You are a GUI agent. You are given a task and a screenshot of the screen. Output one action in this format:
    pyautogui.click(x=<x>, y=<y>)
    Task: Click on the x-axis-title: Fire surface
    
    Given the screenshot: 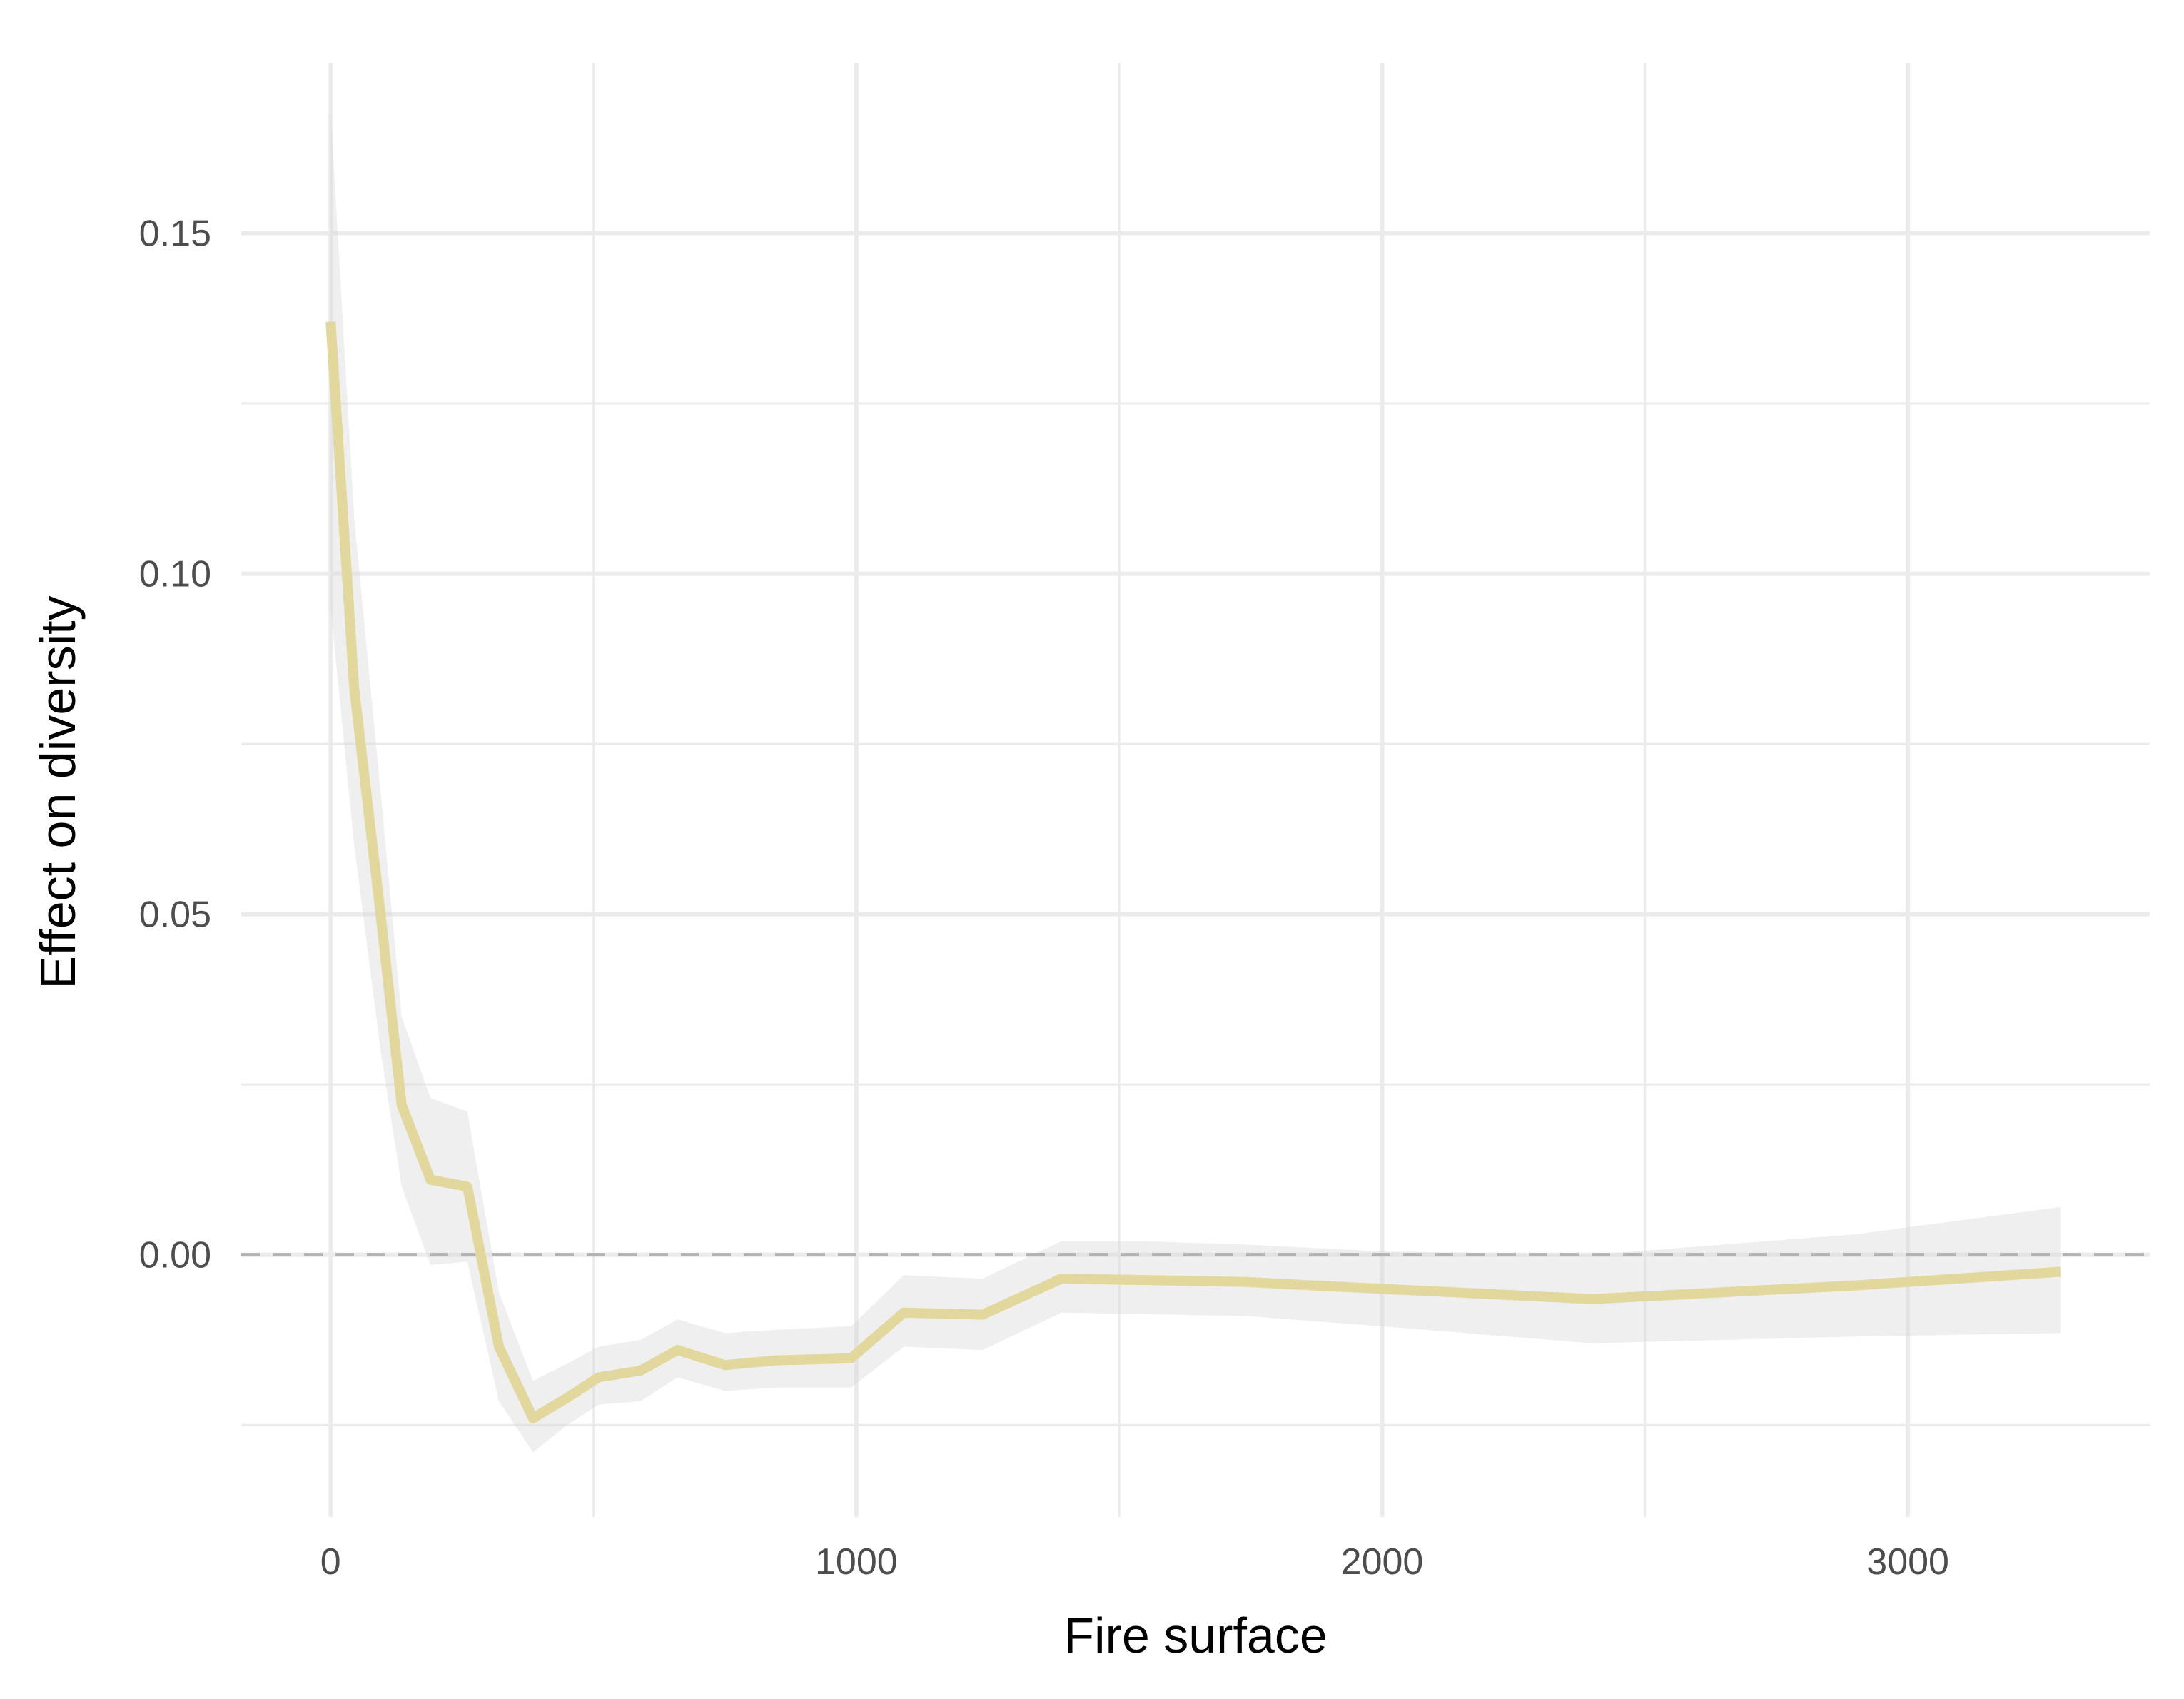 What is the action you would take?
    pyautogui.click(x=1195, y=1636)
    